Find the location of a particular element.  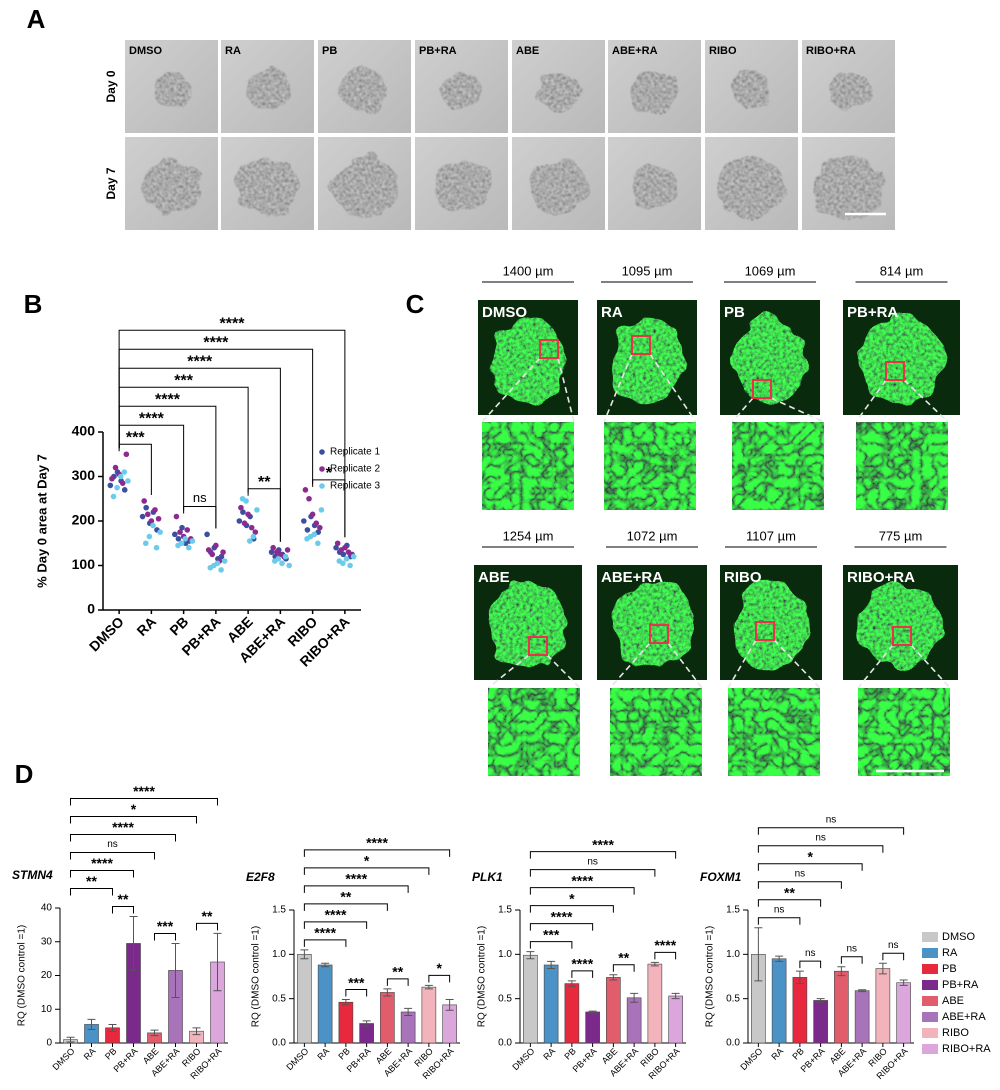

chart-title: PLK1 is located at coordinates (487, 877).